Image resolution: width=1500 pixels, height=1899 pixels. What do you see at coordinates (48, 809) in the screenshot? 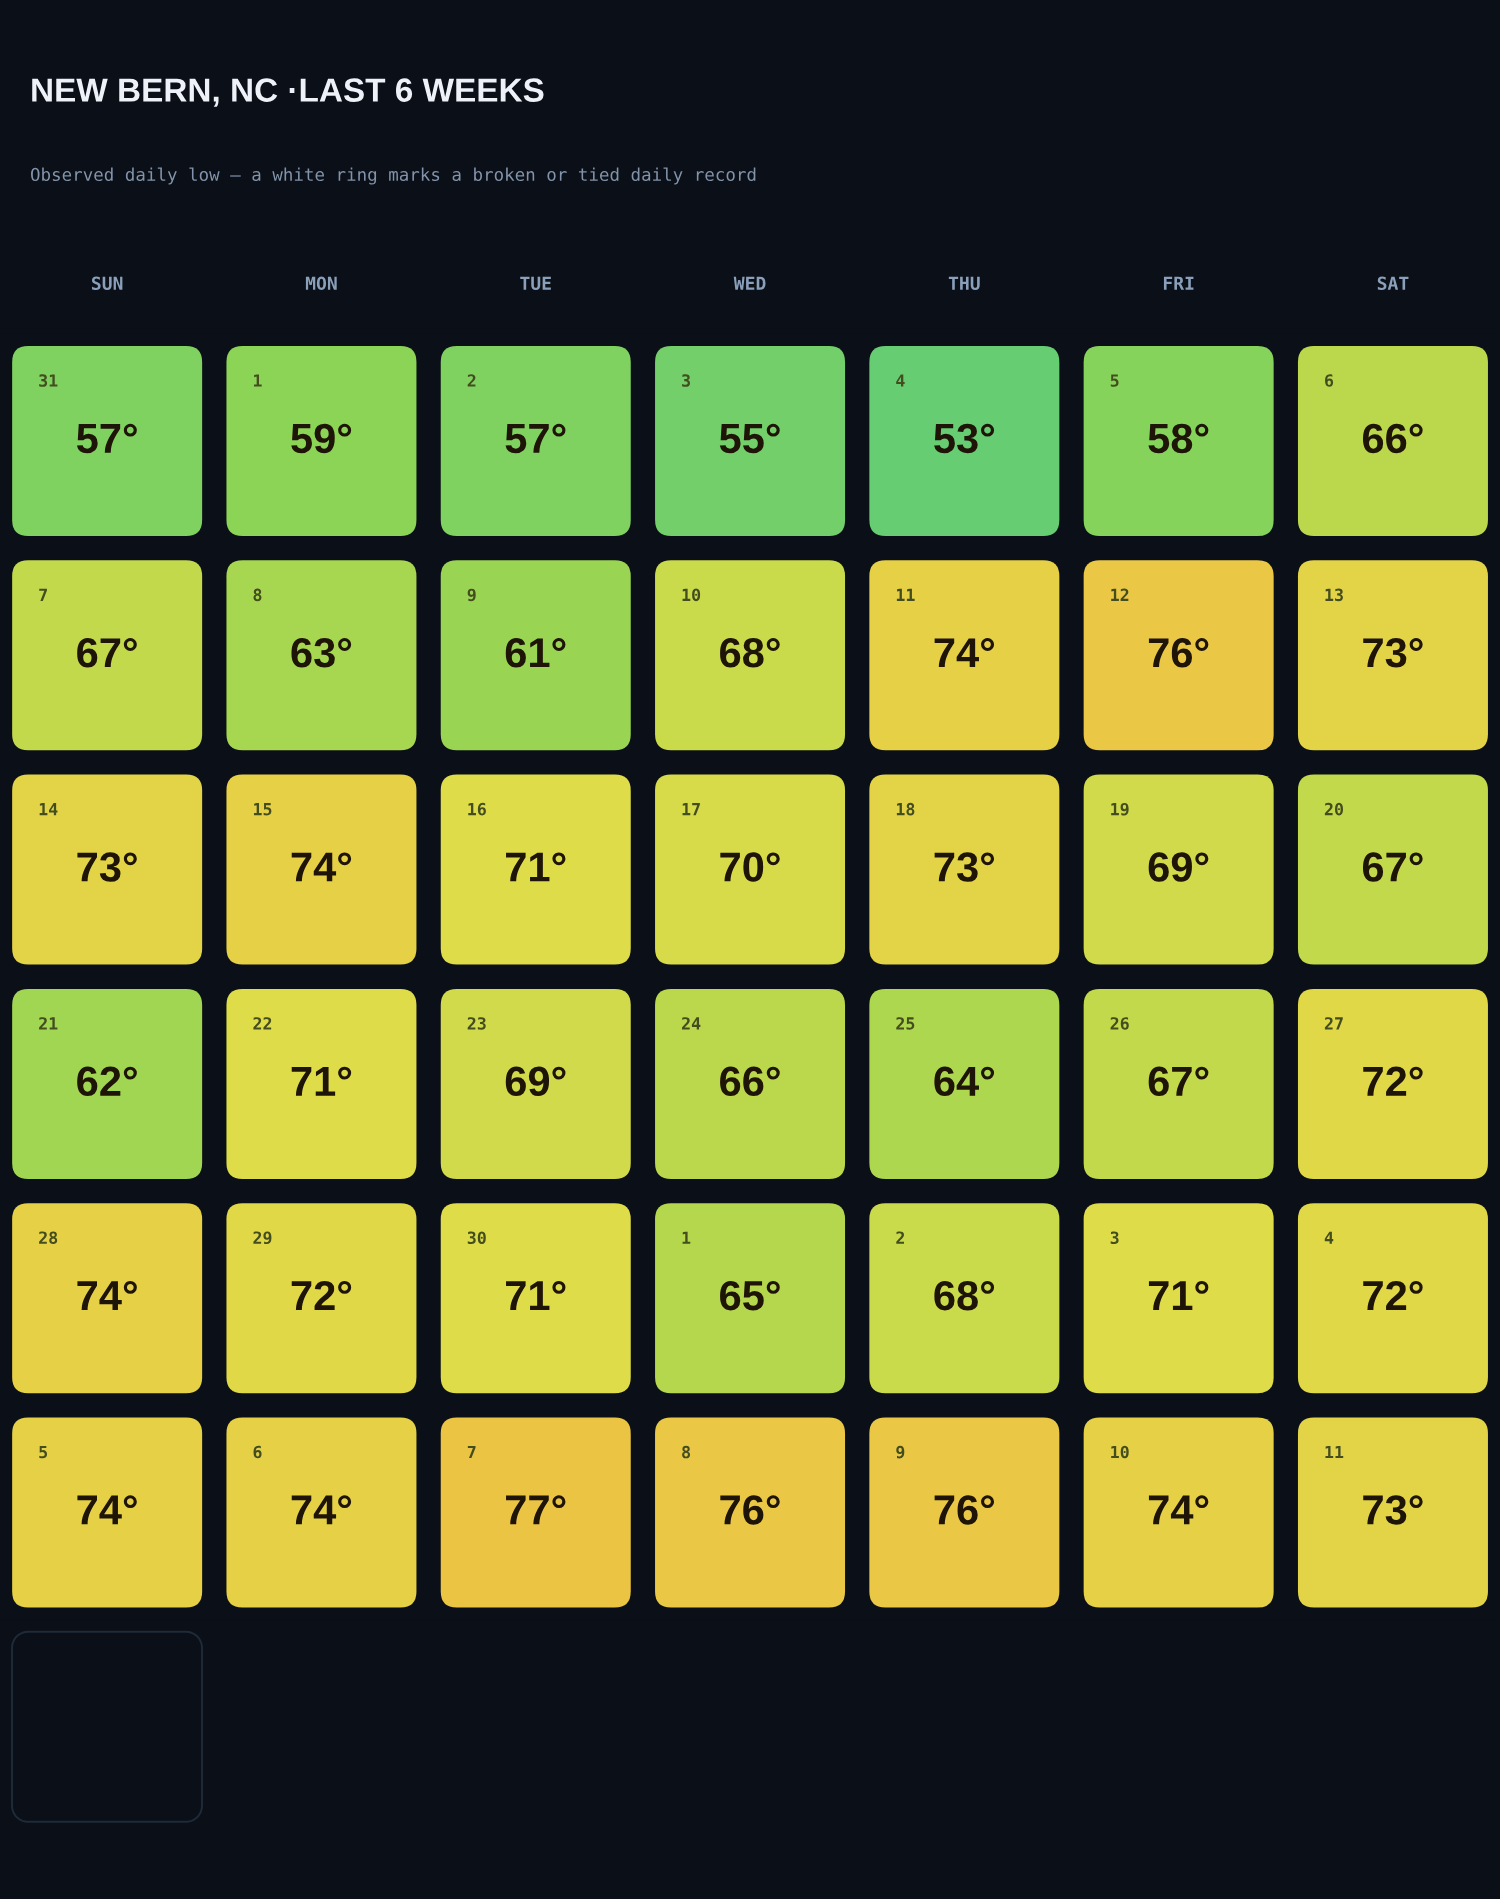
I see `annotation: 14` at bounding box center [48, 809].